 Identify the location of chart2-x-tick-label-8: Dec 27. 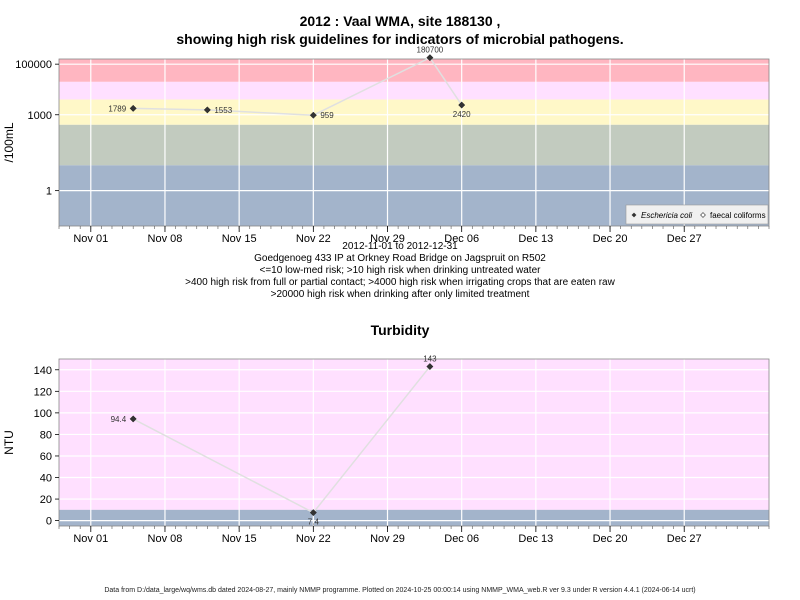
(684, 539).